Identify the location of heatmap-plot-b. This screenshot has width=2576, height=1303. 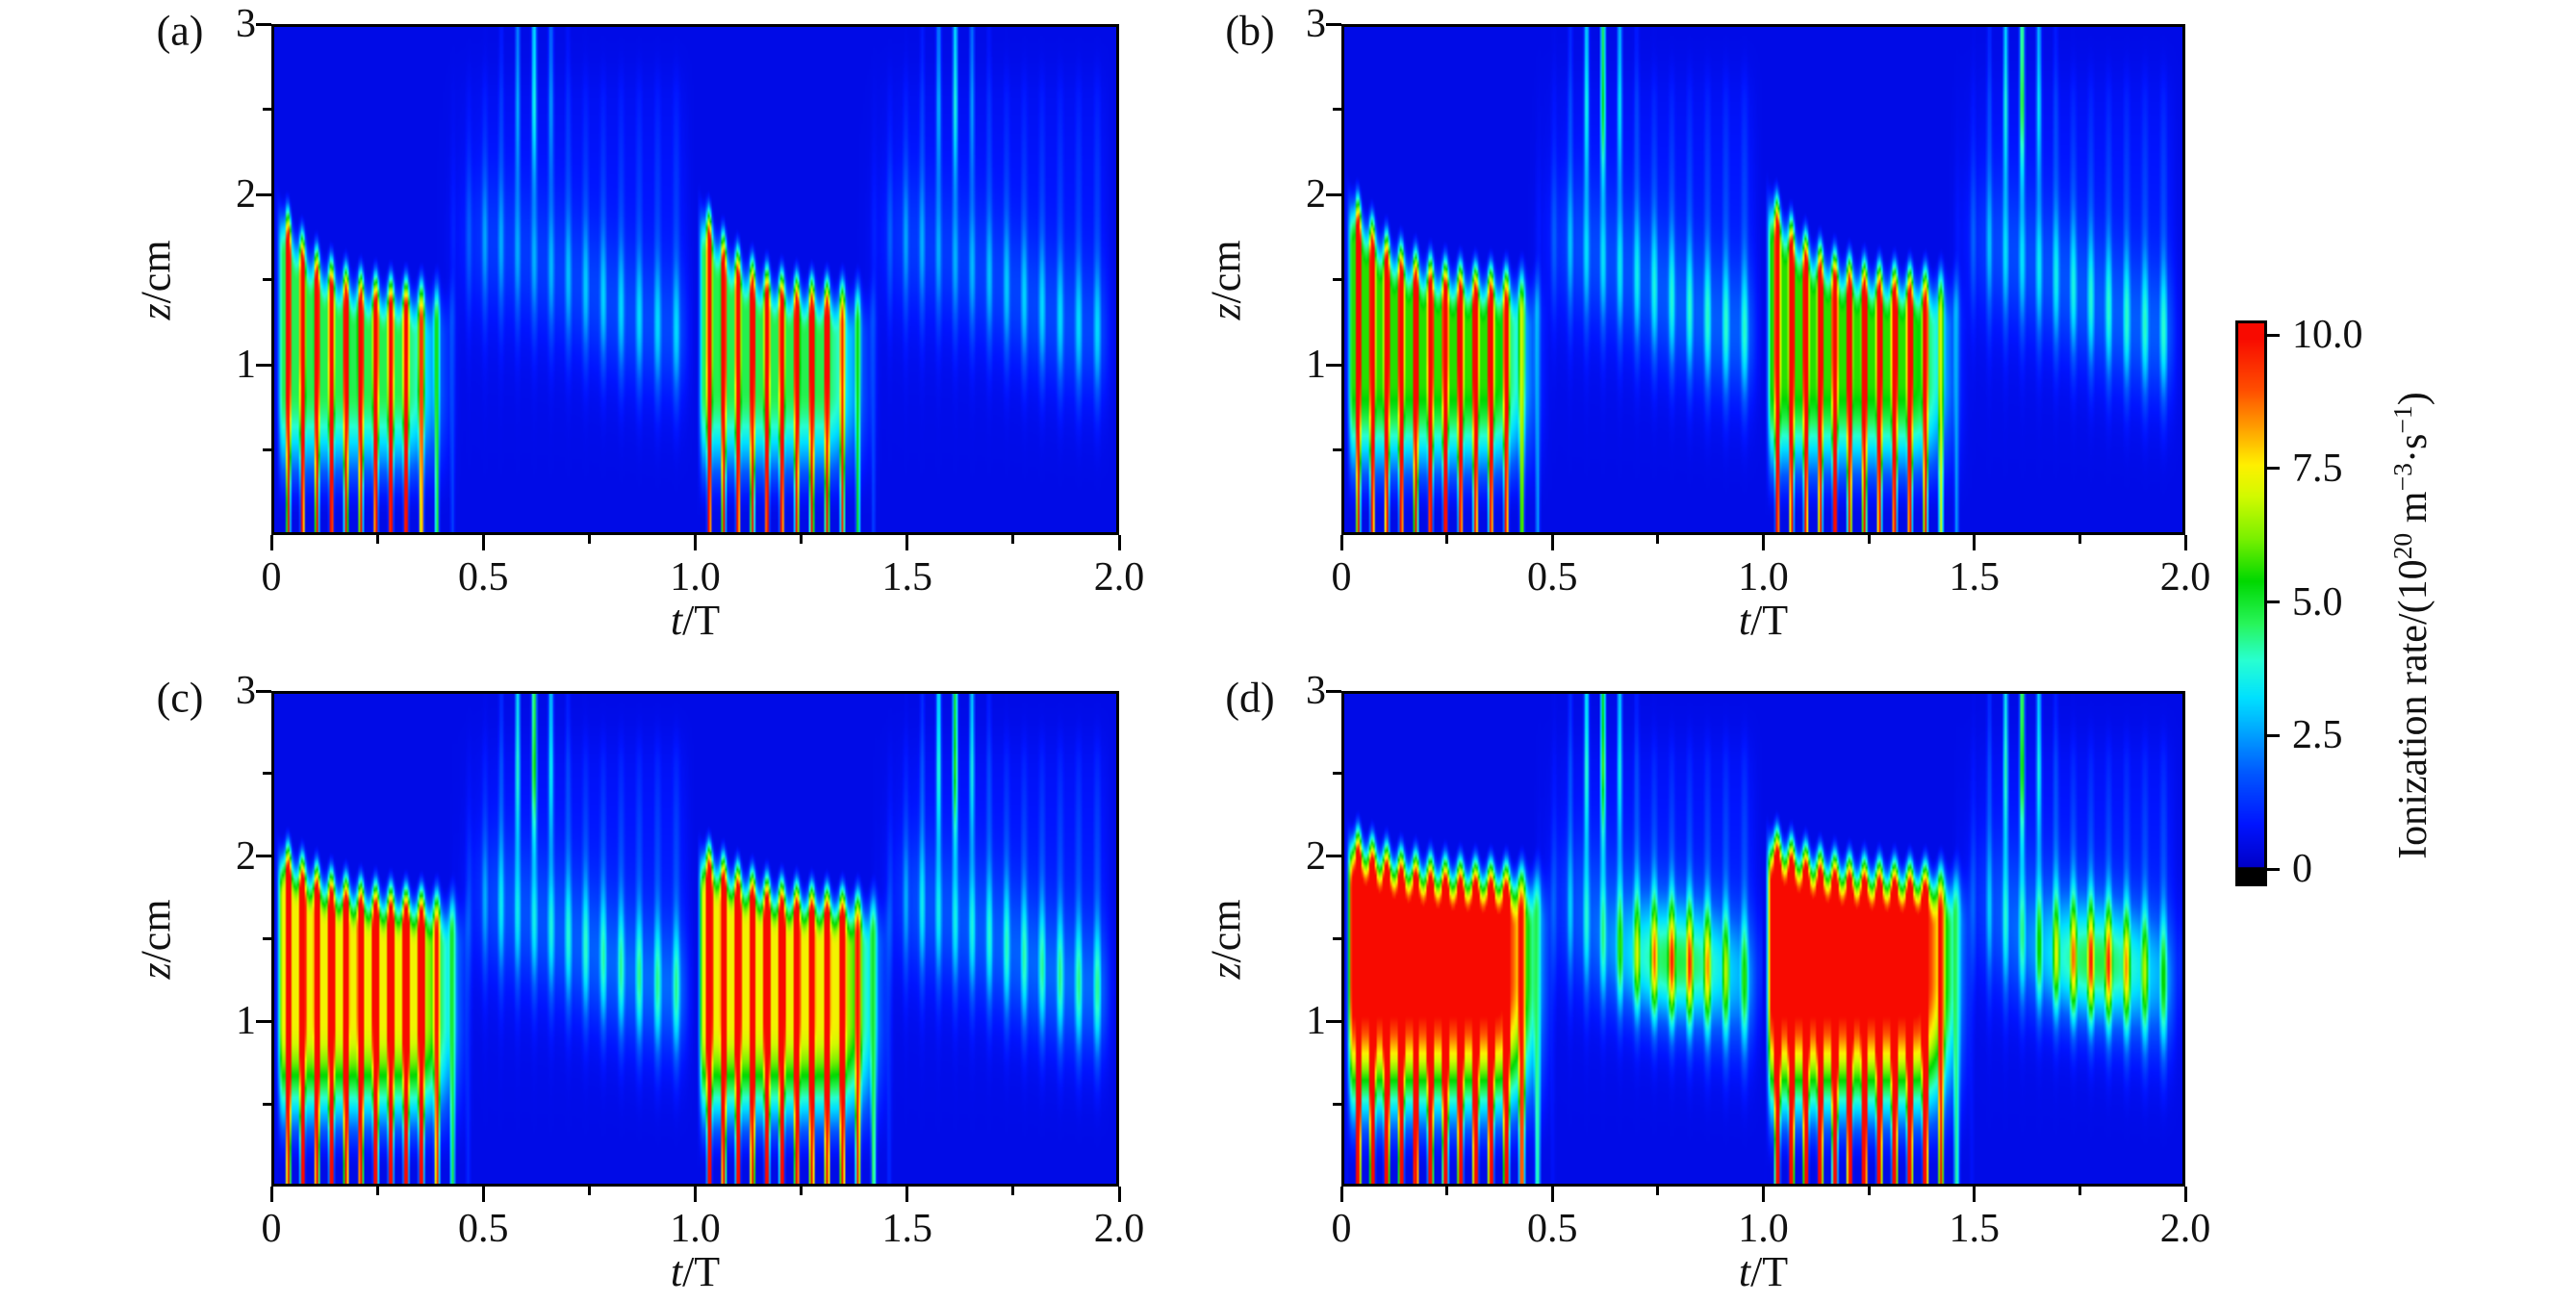
(1763, 279).